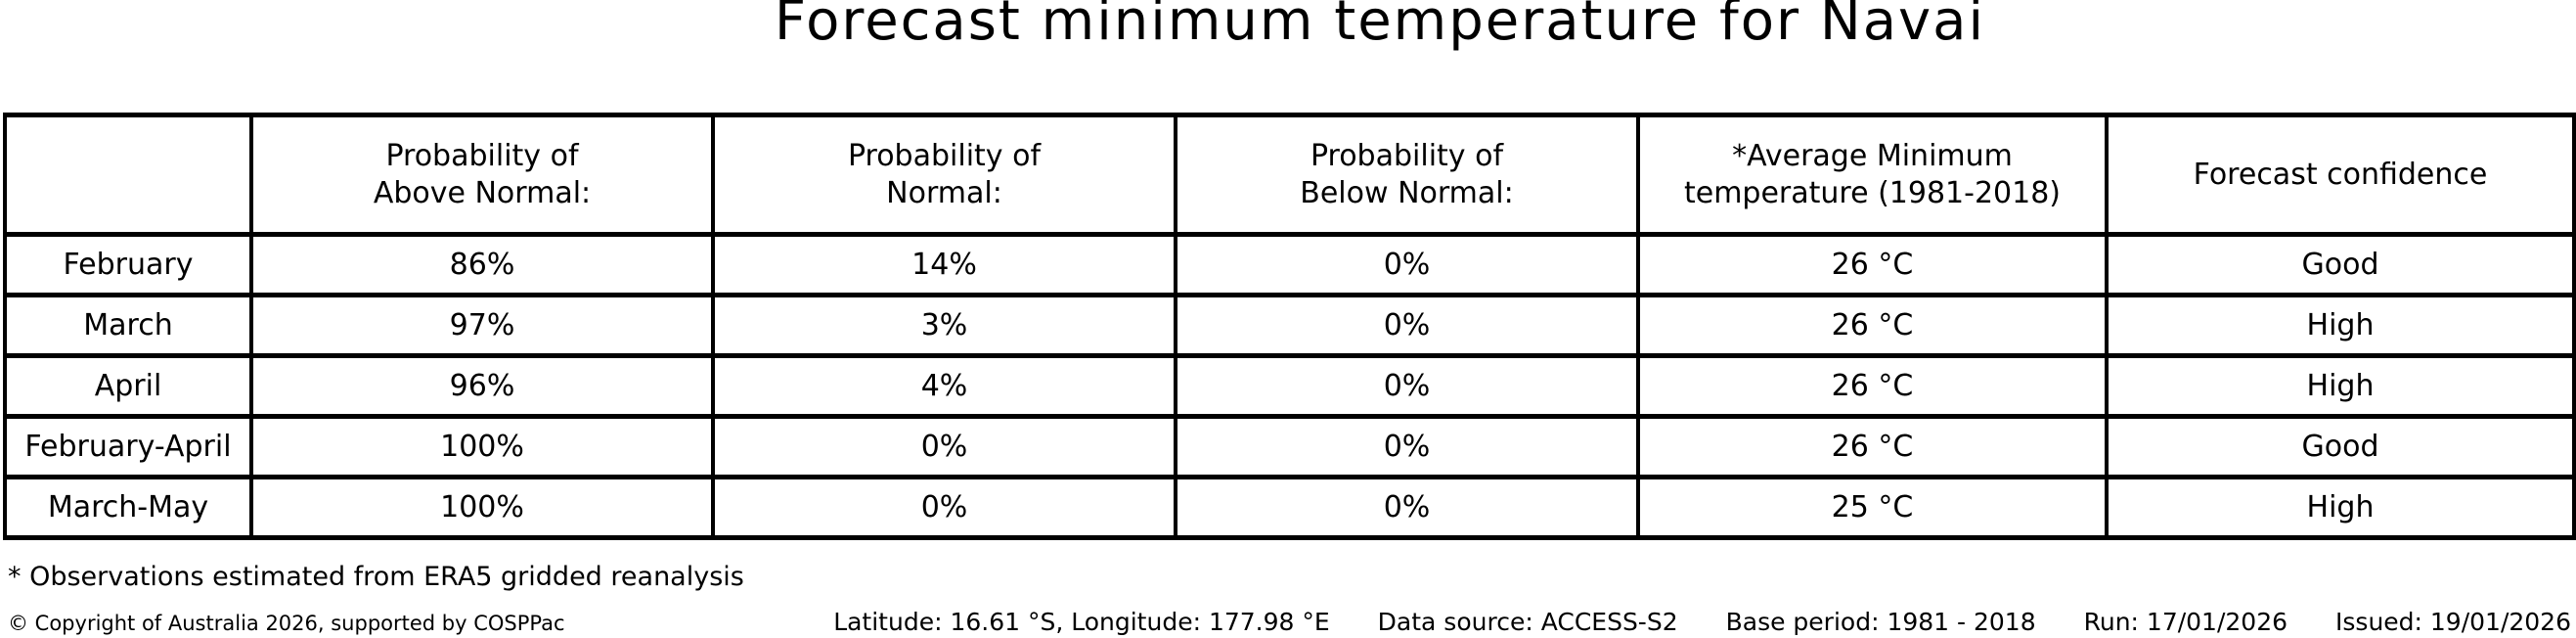 Image resolution: width=2576 pixels, height=638 pixels. What do you see at coordinates (1872, 175) in the screenshot?
I see `header-average-min-temp: *Average Minimum temperature (1981-2018)` at bounding box center [1872, 175].